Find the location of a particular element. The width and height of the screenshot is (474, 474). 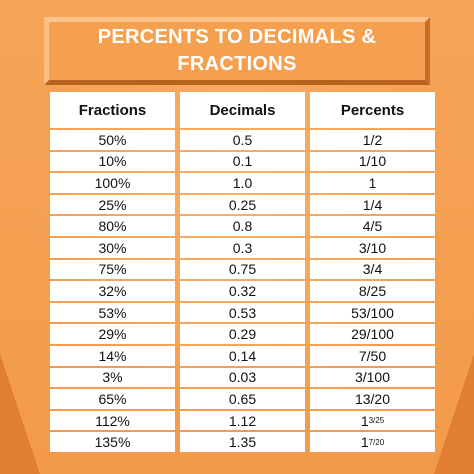

table-cell: 0.53 is located at coordinates (242, 312).